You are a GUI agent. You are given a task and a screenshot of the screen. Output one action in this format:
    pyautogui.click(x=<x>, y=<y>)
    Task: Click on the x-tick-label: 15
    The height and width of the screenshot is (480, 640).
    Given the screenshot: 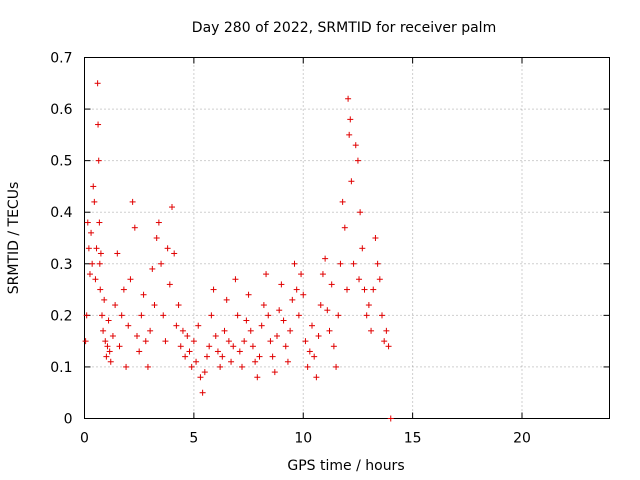 What is the action you would take?
    pyautogui.click(x=413, y=439)
    